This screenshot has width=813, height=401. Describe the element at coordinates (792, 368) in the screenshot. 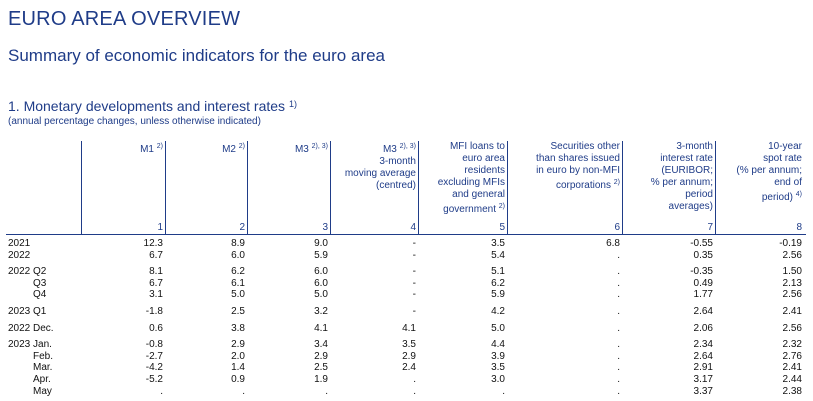

I see `table-cell: 2.41` at that location.